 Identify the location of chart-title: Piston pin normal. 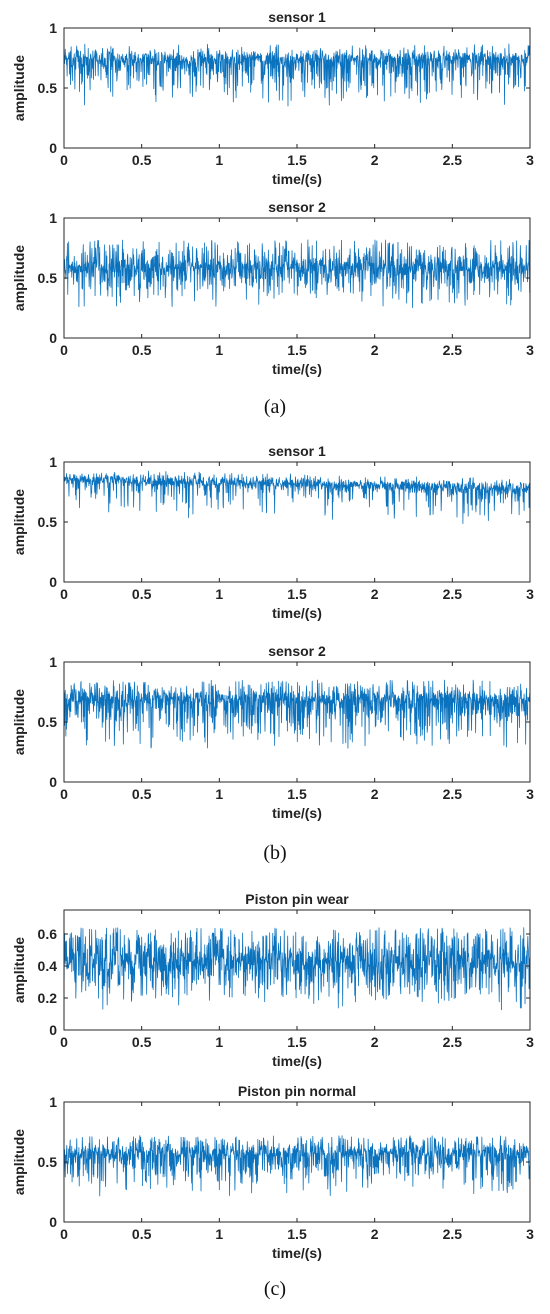
(297, 1091).